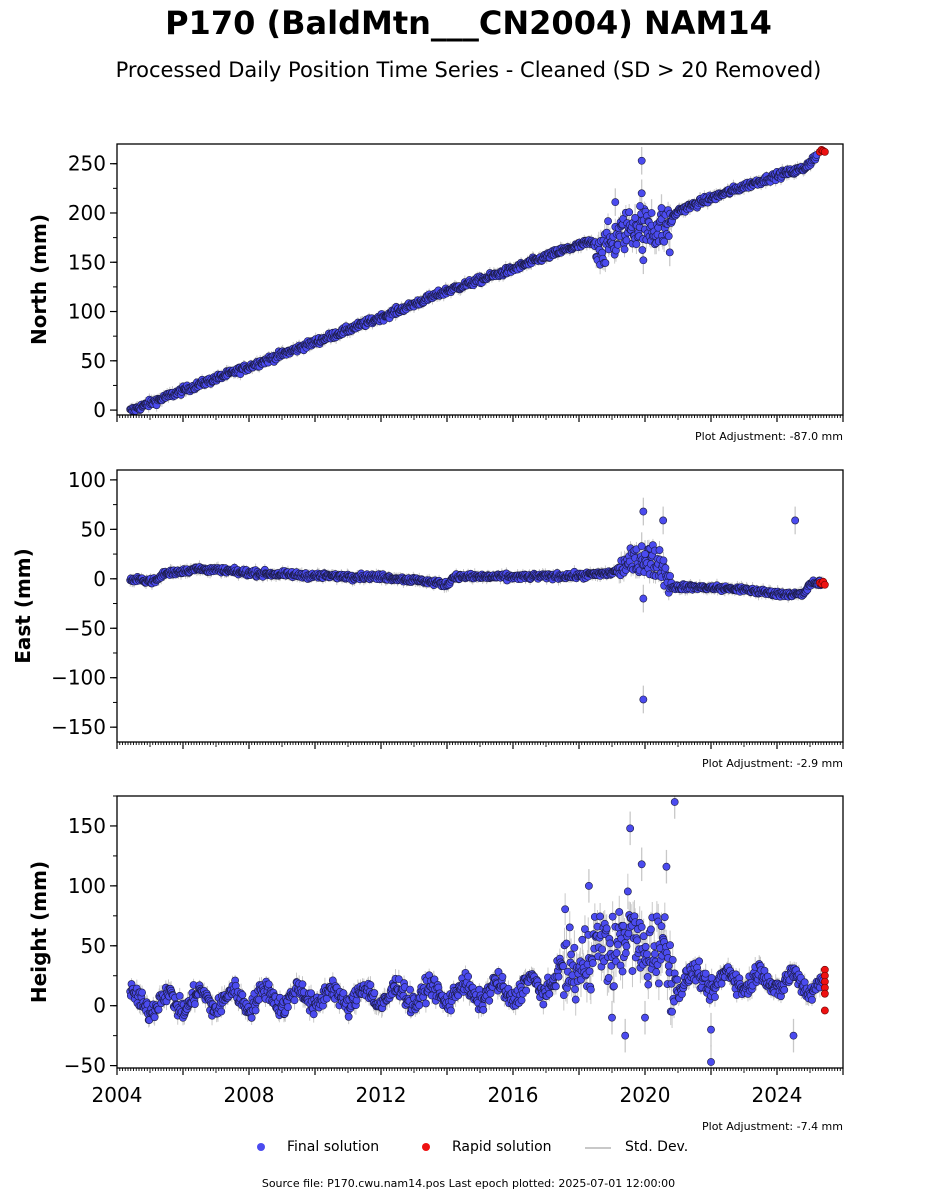 The image size is (937, 1200). Describe the element at coordinates (468, 23) in the screenshot. I see `chart-title: P170 (BaldMtn___CN2004) NAM14` at that location.